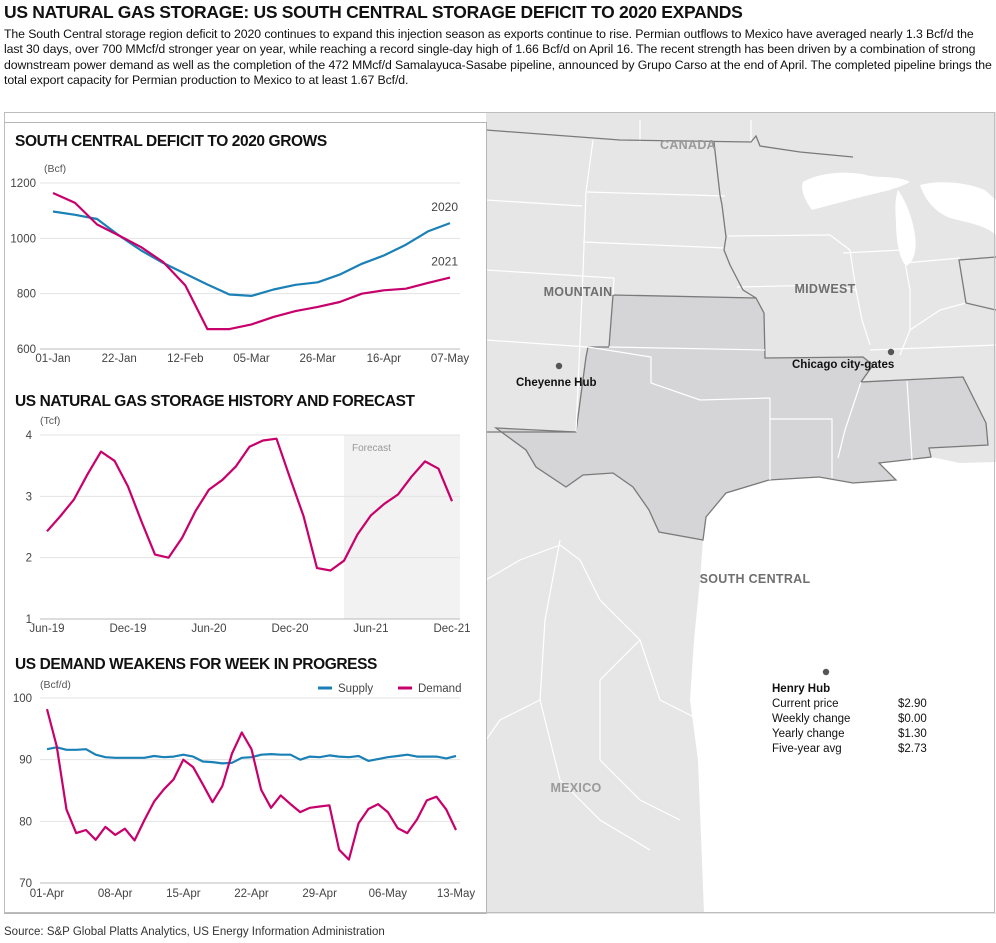 Image resolution: width=996 pixels, height=943 pixels. What do you see at coordinates (46, 629) in the screenshot?
I see `x-tick-label: Jun-19` at bounding box center [46, 629].